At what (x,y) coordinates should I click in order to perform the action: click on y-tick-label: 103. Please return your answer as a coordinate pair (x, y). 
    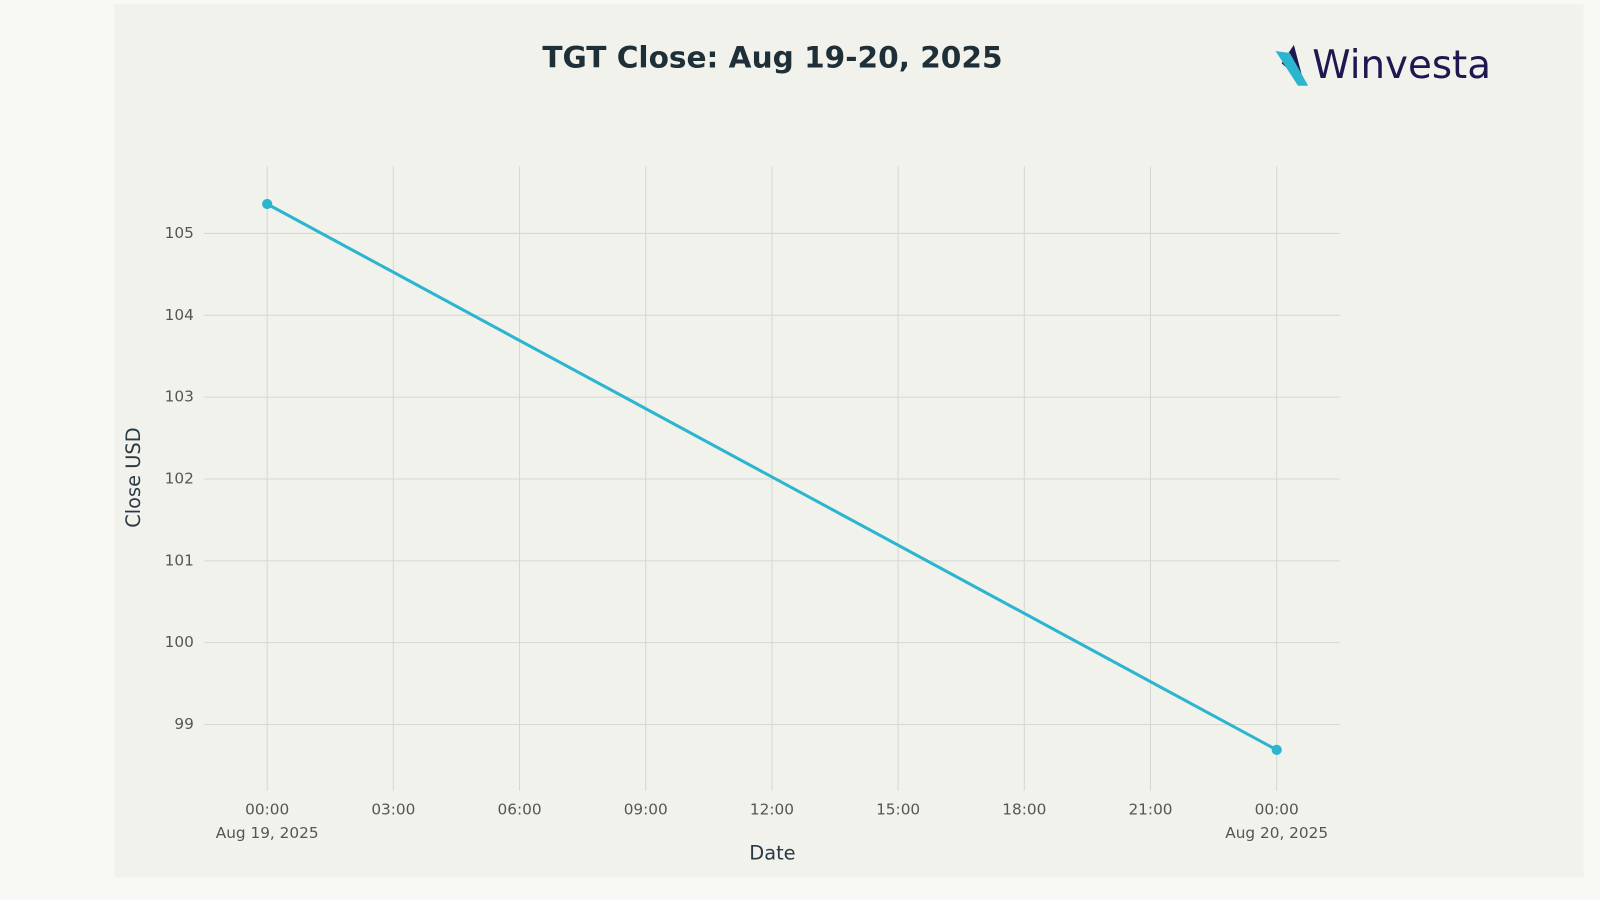
    Looking at the image, I should click on (179, 397).